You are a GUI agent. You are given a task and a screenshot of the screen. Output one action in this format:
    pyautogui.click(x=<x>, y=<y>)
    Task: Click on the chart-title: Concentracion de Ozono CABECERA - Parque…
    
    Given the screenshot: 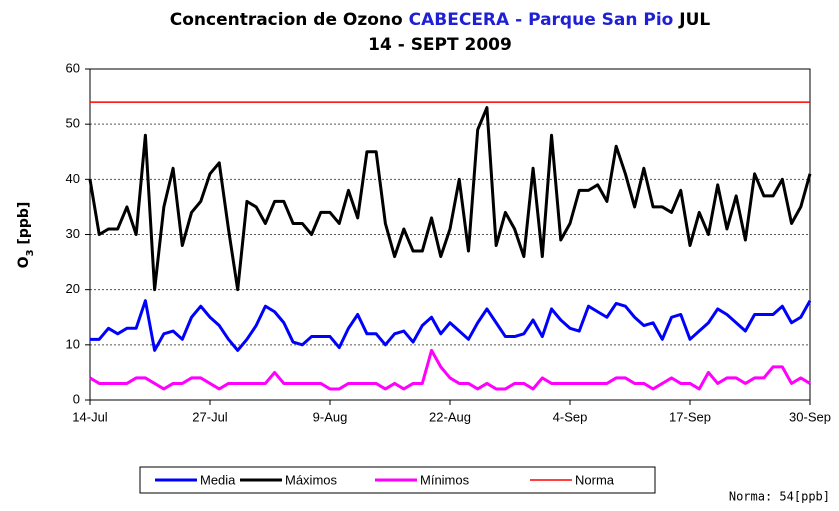 What is the action you would take?
    pyautogui.click(x=440, y=20)
    